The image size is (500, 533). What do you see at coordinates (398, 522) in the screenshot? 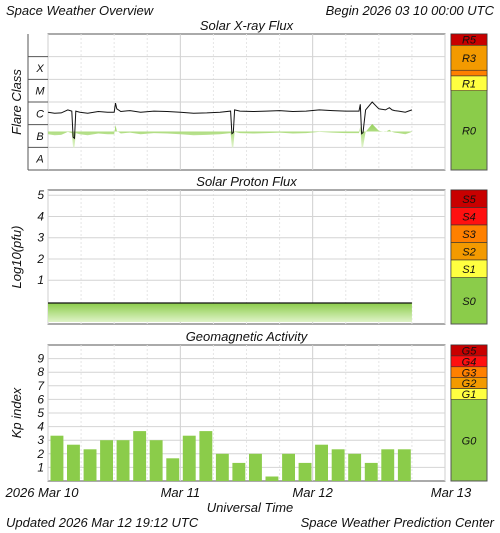
I see `center-name: Space Weather Prediction Center` at bounding box center [398, 522].